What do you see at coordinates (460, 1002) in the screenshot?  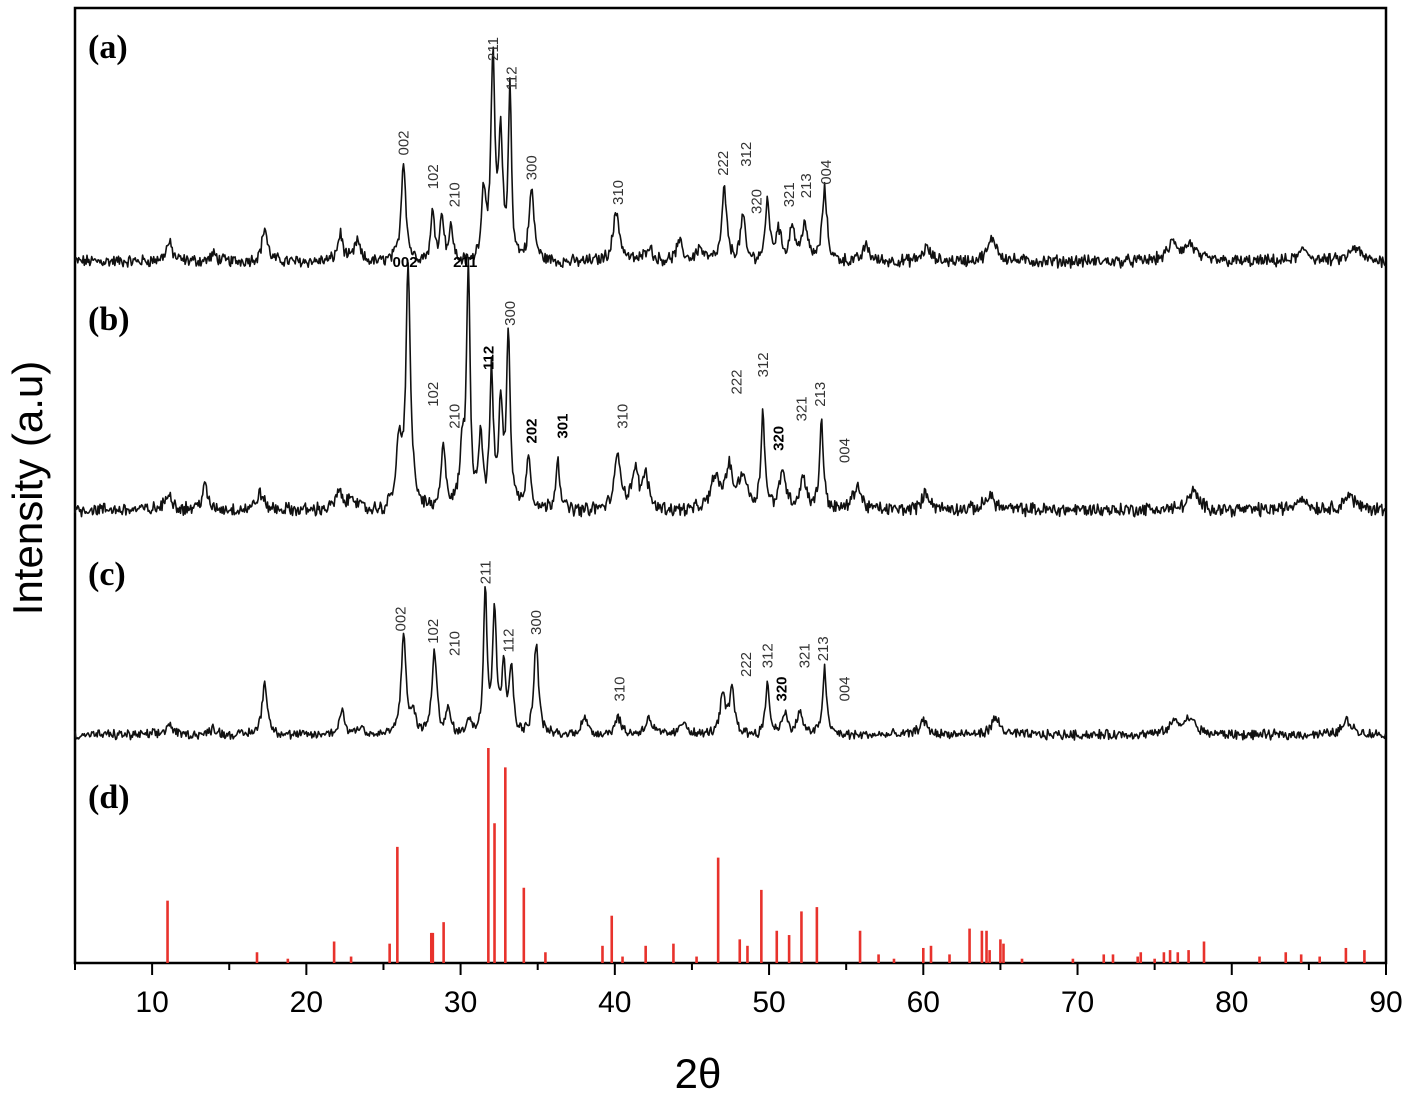 I see `x-tick-label: 30` at bounding box center [460, 1002].